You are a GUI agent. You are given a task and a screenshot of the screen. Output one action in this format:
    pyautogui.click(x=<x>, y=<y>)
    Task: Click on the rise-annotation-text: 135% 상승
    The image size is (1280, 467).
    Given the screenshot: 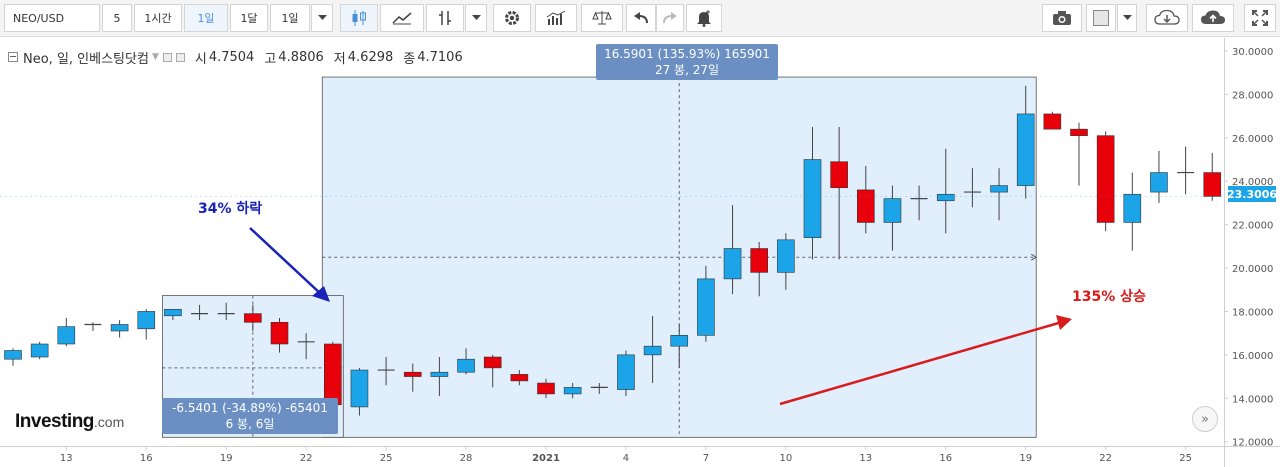 What is the action you would take?
    pyautogui.click(x=1109, y=297)
    